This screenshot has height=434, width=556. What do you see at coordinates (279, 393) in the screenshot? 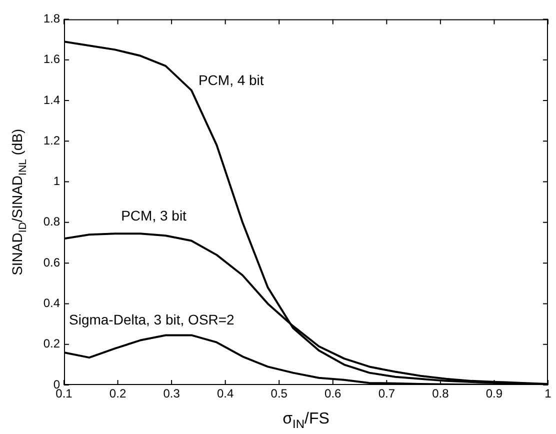
I see `x-tick-label: 0.5` at bounding box center [279, 393].